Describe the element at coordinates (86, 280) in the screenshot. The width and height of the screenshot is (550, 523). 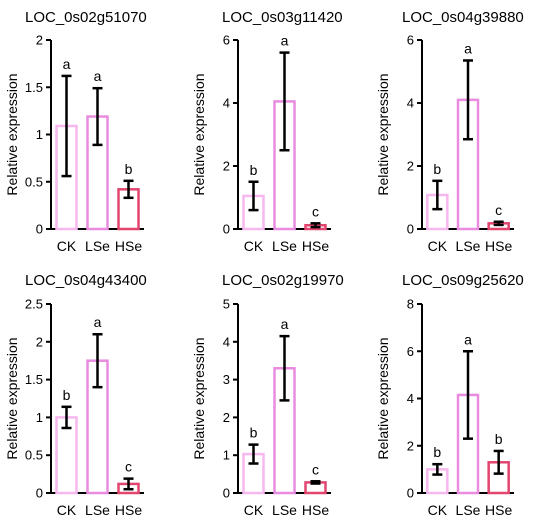
I see `chart-title: LOC_0s04g43400` at that location.